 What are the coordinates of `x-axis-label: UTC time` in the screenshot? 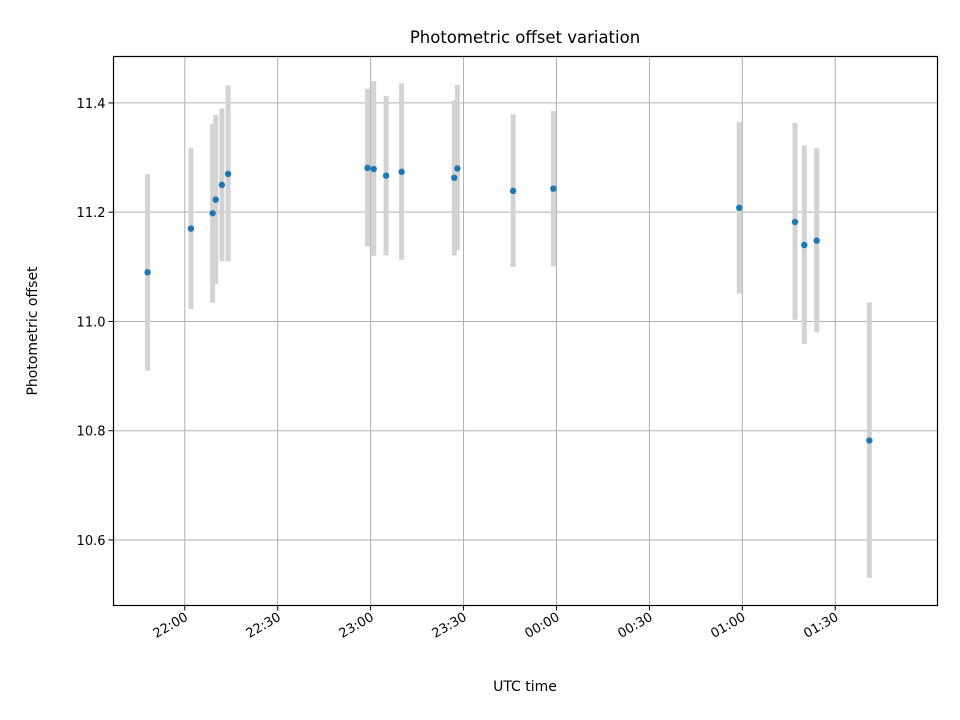 It's located at (525, 687).